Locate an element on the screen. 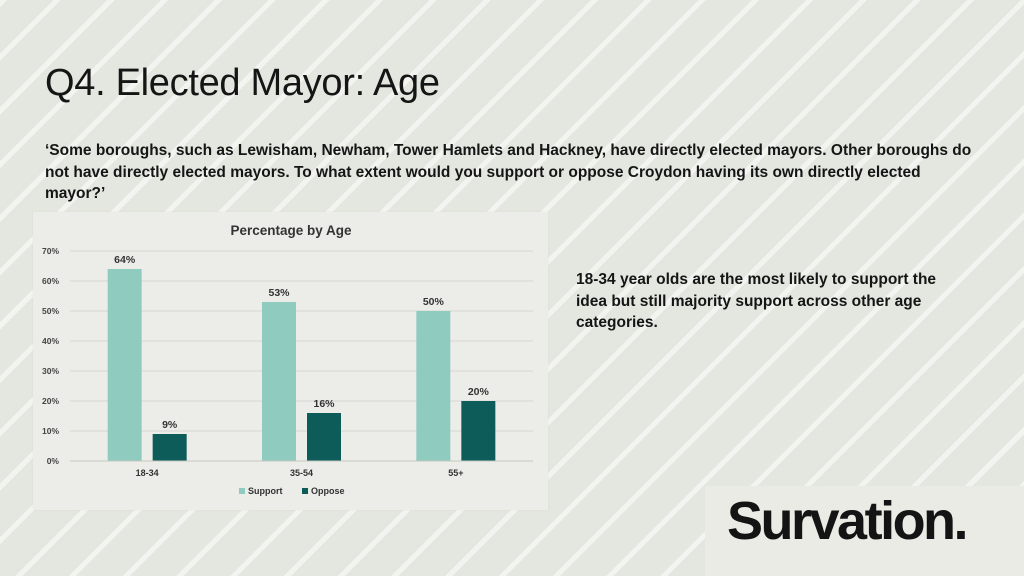  y-tick-label: 50% is located at coordinates (50, 311).